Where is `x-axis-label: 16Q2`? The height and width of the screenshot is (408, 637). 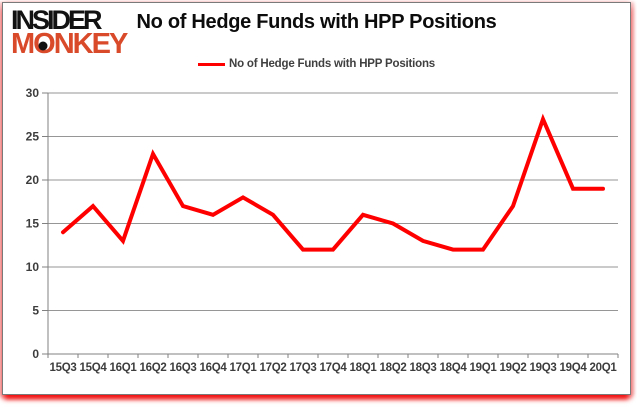
x-axis-label: 16Q2 is located at coordinates (153, 368).